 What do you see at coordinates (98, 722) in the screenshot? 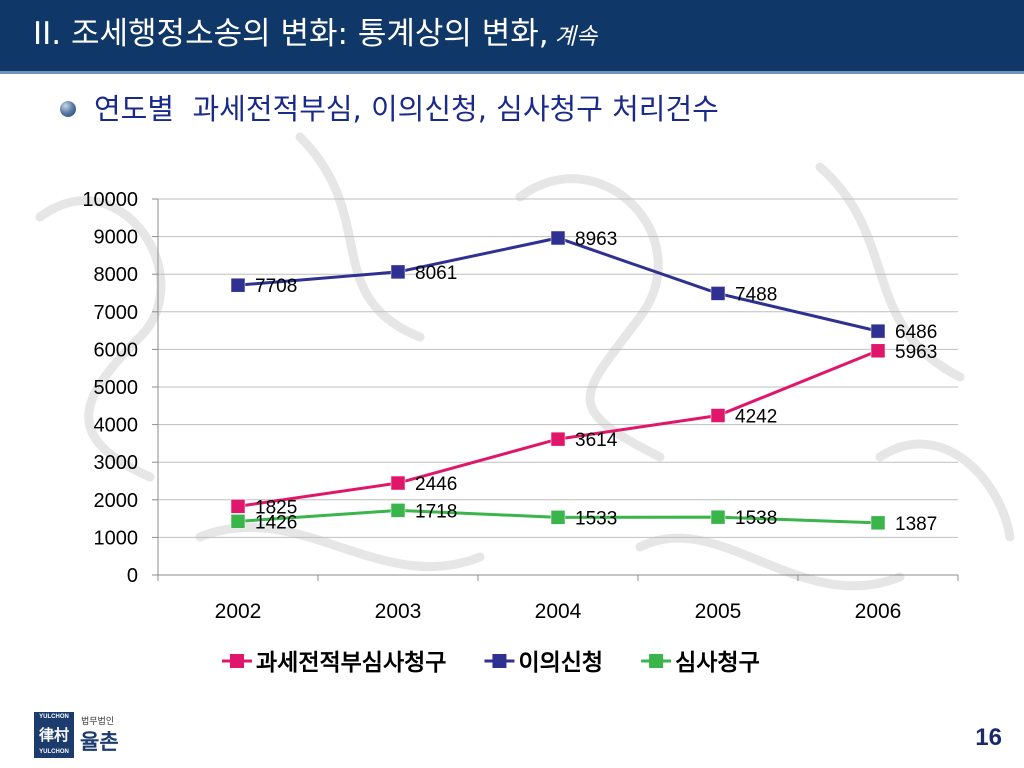
I see `logo-firm-type: 법무법인` at bounding box center [98, 722].